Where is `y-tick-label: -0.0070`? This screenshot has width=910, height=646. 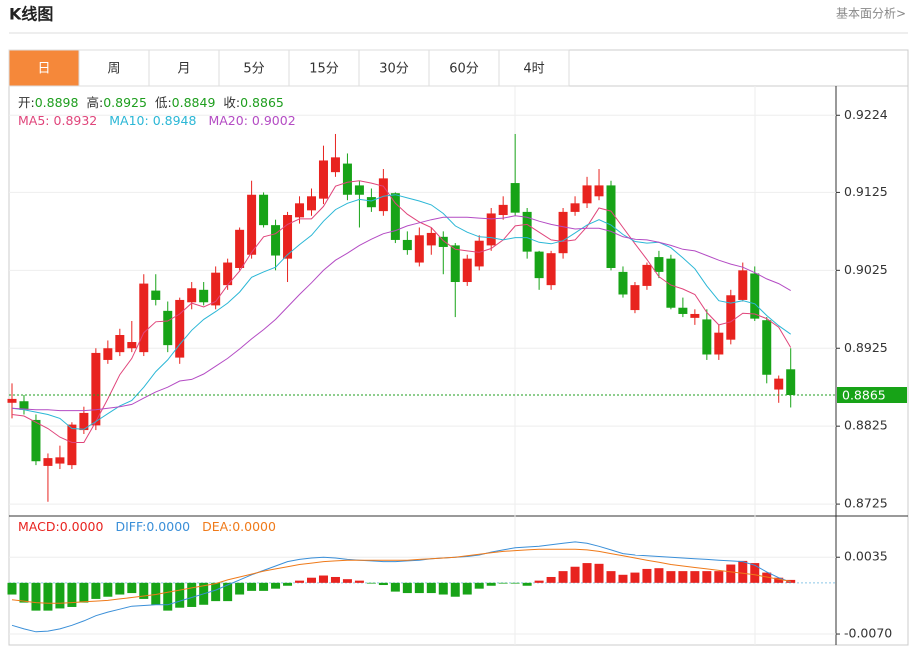 y-tick-label: -0.0070 is located at coordinates (868, 633).